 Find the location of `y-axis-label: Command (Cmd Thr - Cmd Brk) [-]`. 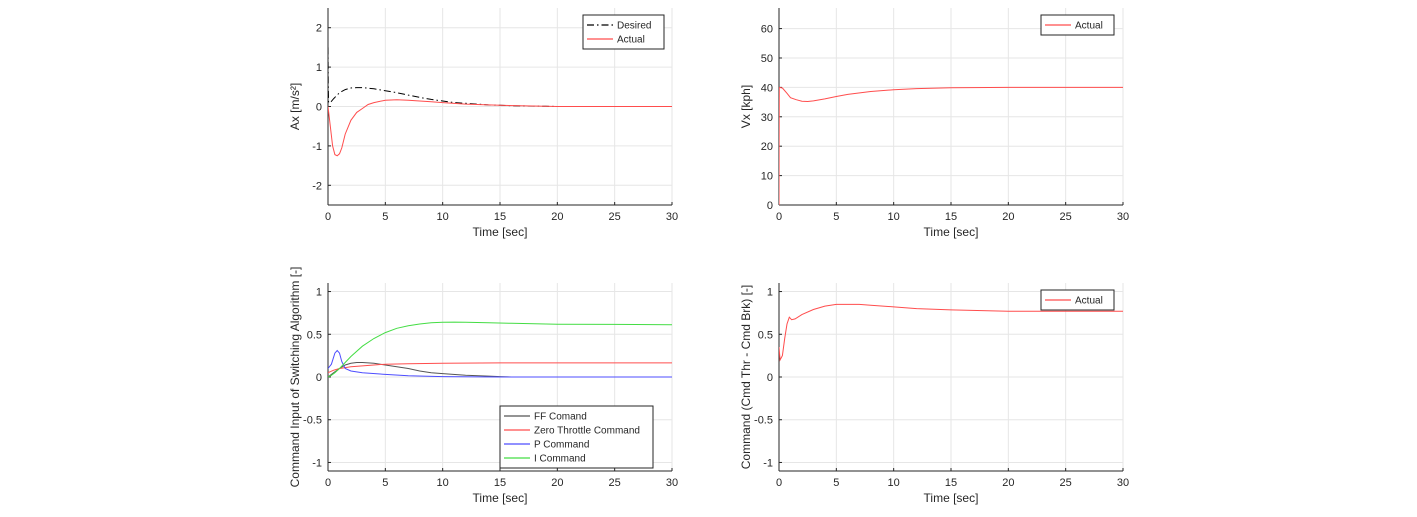

y-axis-label: Command (Cmd Thr - Cmd Brk) [-] is located at coordinates (746, 377).